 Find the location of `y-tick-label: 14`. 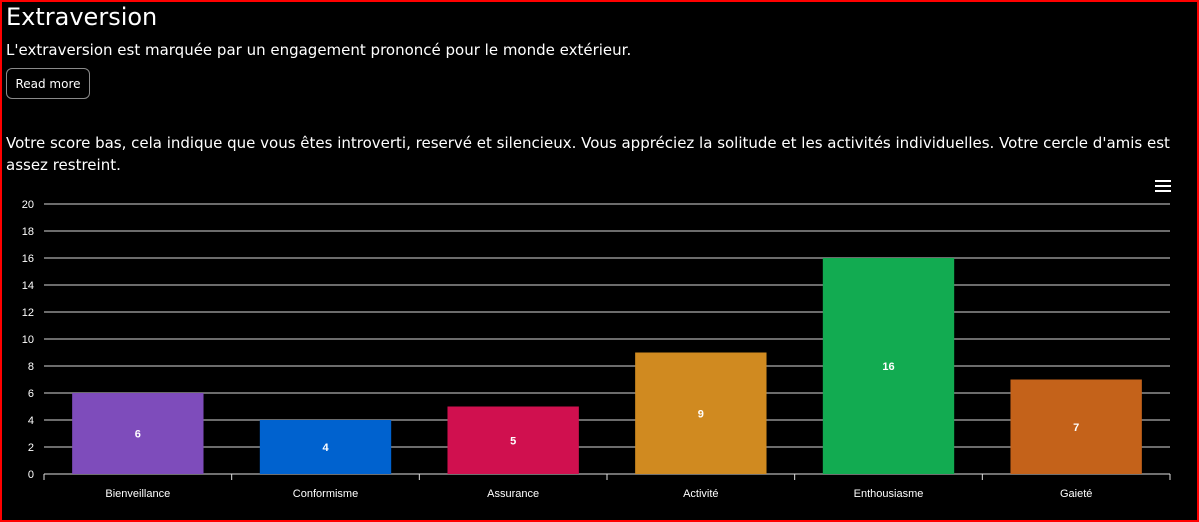

y-tick-label: 14 is located at coordinates (28, 286).